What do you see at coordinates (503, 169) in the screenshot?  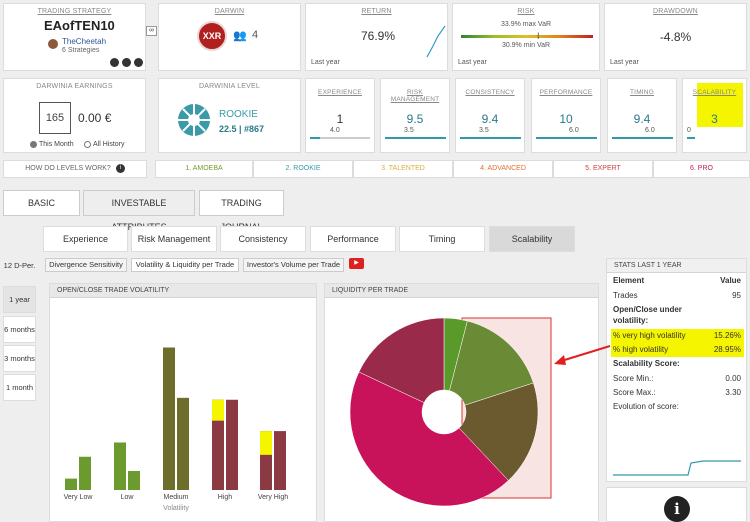 I see `level-advanced: 4. ADVANCED` at bounding box center [503, 169].